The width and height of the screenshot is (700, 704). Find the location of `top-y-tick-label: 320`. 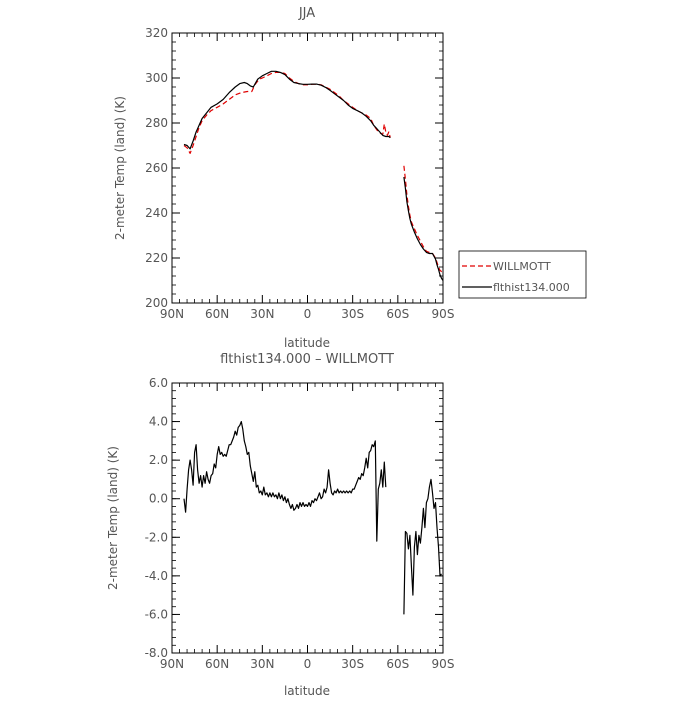

top-y-tick-label: 320 is located at coordinates (156, 33).